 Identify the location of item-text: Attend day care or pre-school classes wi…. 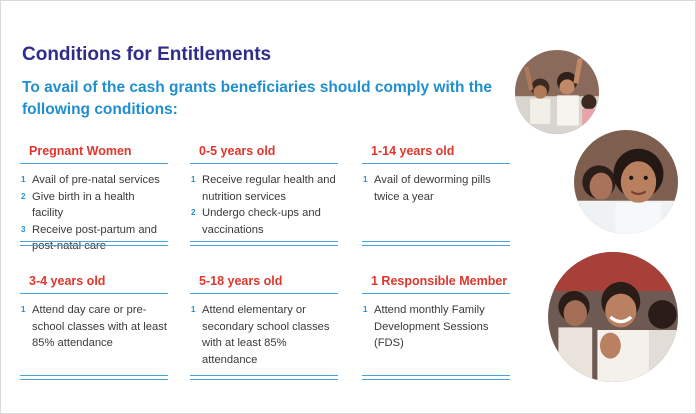
(99, 326).